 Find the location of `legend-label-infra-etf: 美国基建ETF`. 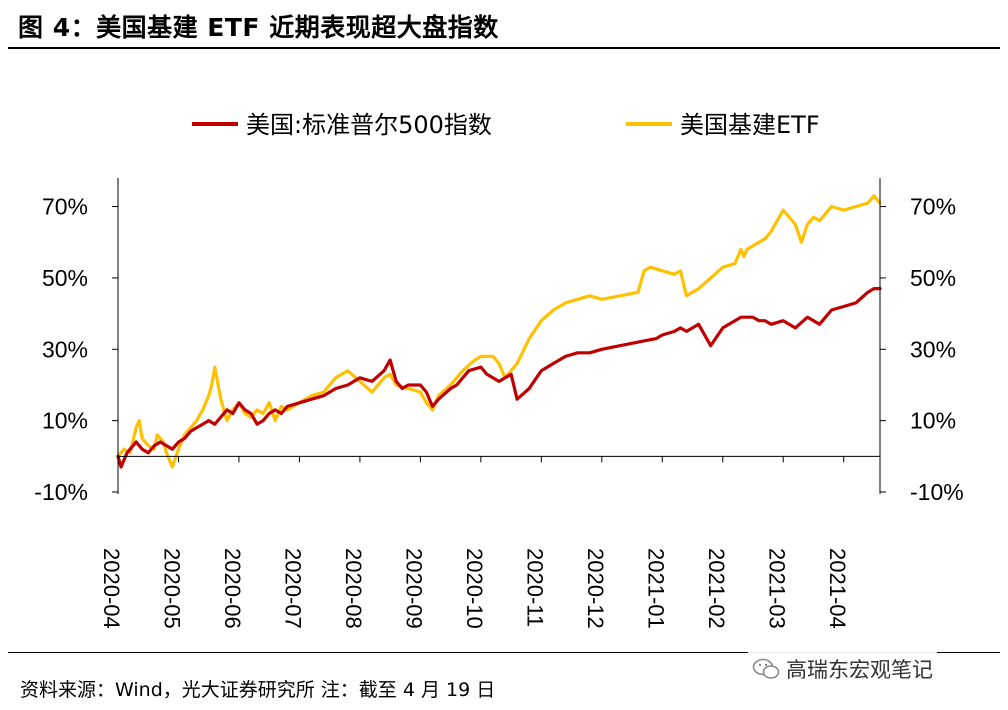

legend-label-infra-etf: 美国基建ETF is located at coordinates (750, 125).